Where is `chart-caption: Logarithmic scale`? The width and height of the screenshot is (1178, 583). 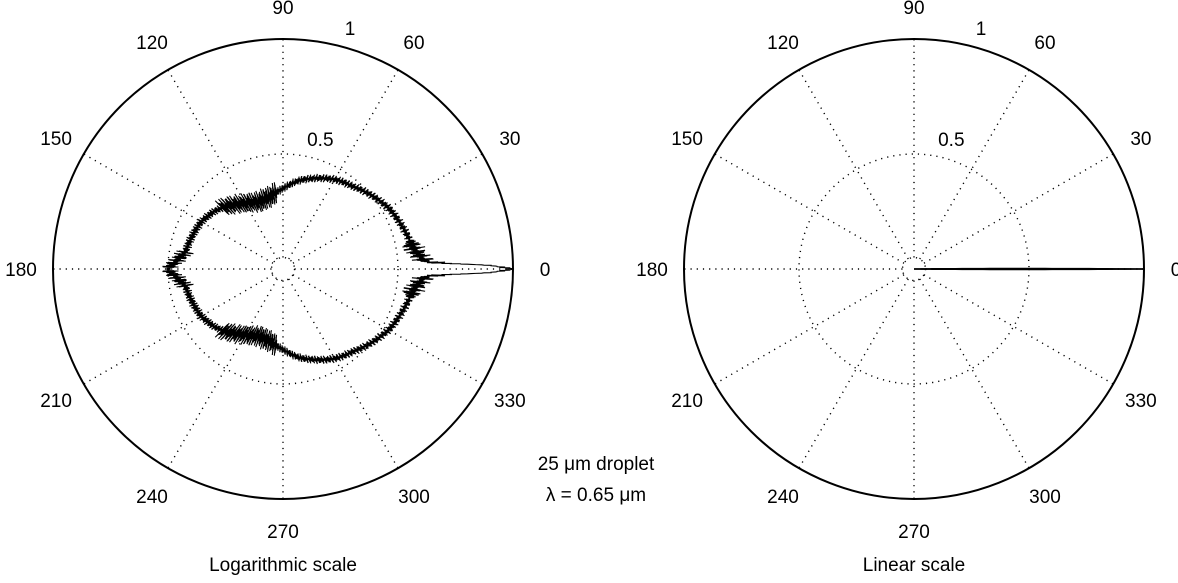 chart-caption: Logarithmic scale is located at coordinates (283, 565).